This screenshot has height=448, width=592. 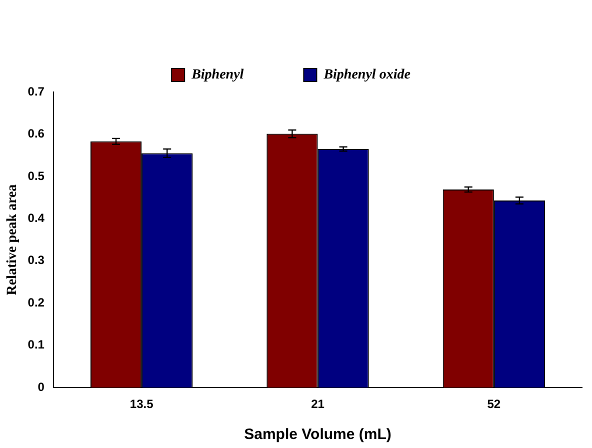 What do you see at coordinates (36, 345) in the screenshot?
I see `y-tick-label: 0.1` at bounding box center [36, 345].